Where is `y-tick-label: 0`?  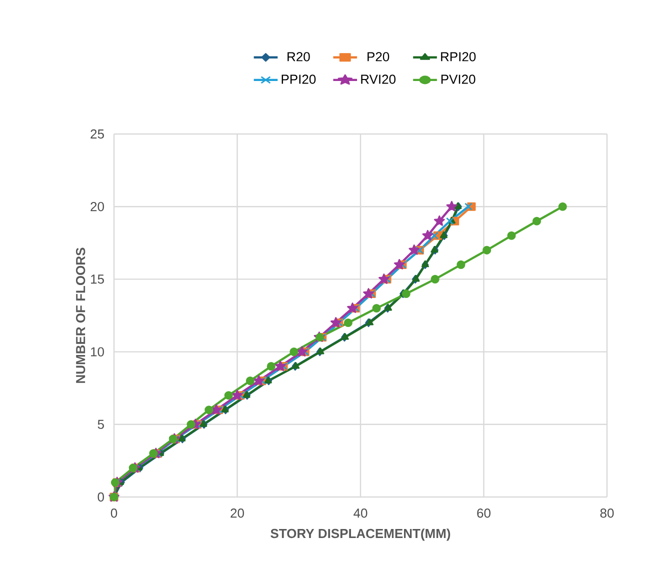 y-tick-label: 0 is located at coordinates (101, 497).